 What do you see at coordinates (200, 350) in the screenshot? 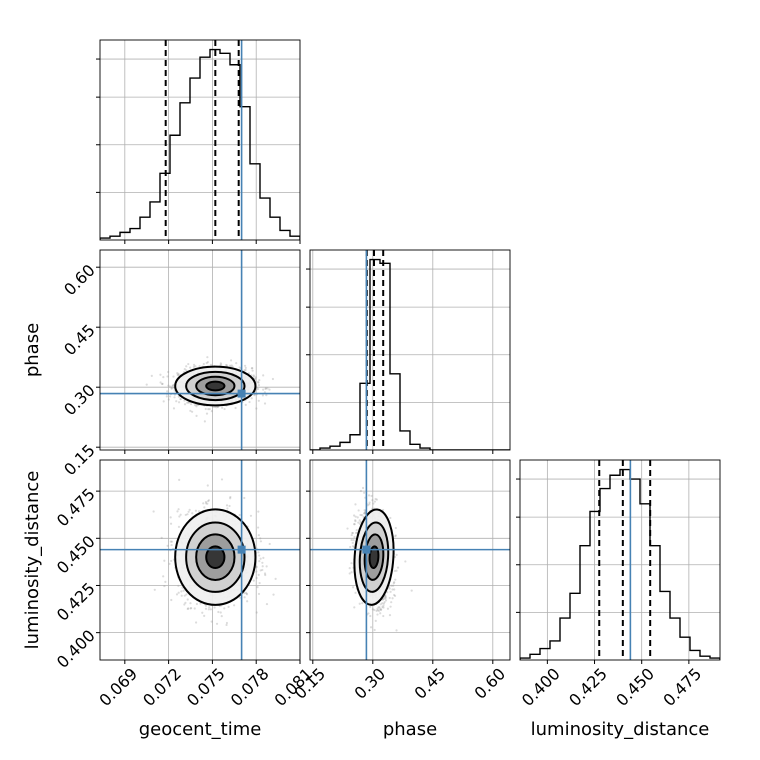
I see `panel-content` at bounding box center [200, 350].